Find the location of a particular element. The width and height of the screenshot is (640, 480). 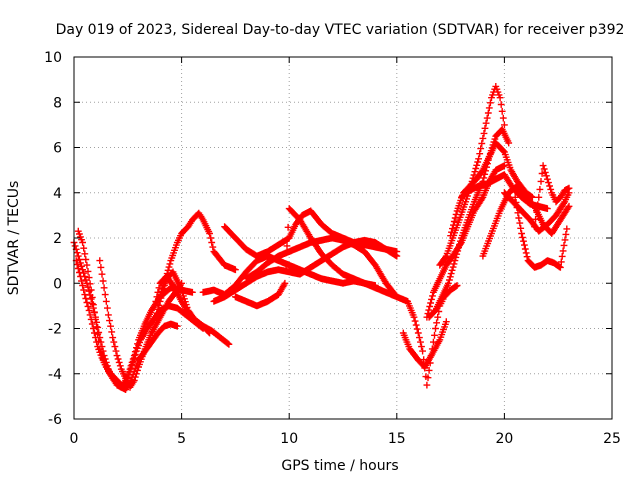

x-tick-label: 0 is located at coordinates (74, 439).